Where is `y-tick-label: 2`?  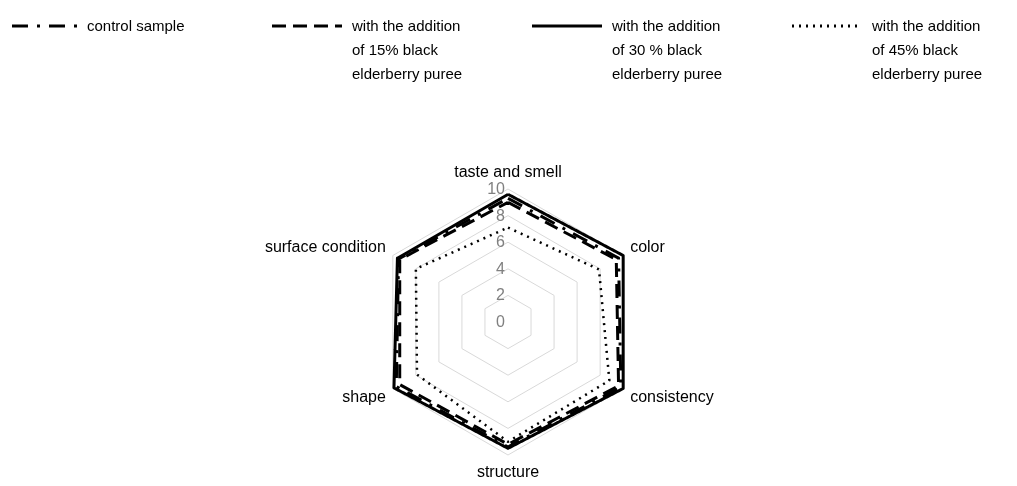 y-tick-label: 2 is located at coordinates (501, 295).